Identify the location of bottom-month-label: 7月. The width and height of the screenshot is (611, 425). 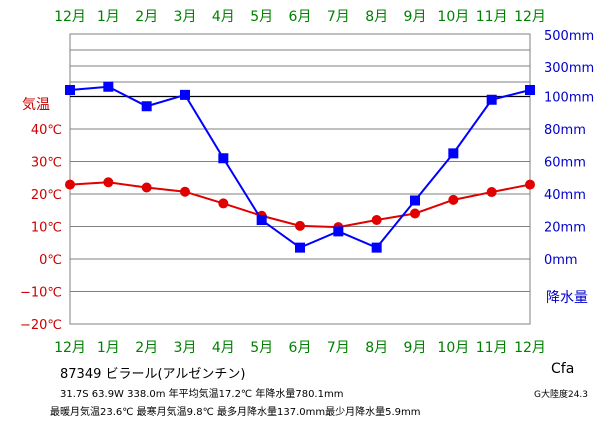
(338, 348).